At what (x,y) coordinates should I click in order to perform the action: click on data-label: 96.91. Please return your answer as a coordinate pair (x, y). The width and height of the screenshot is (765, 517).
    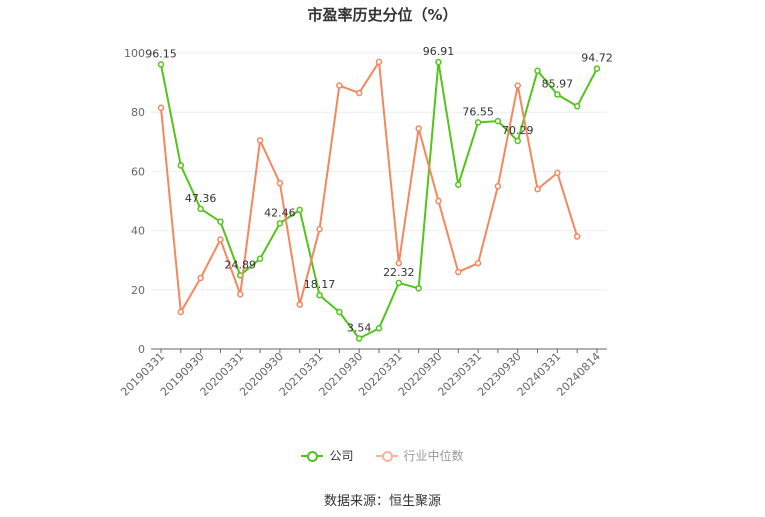
    Looking at the image, I should click on (439, 51).